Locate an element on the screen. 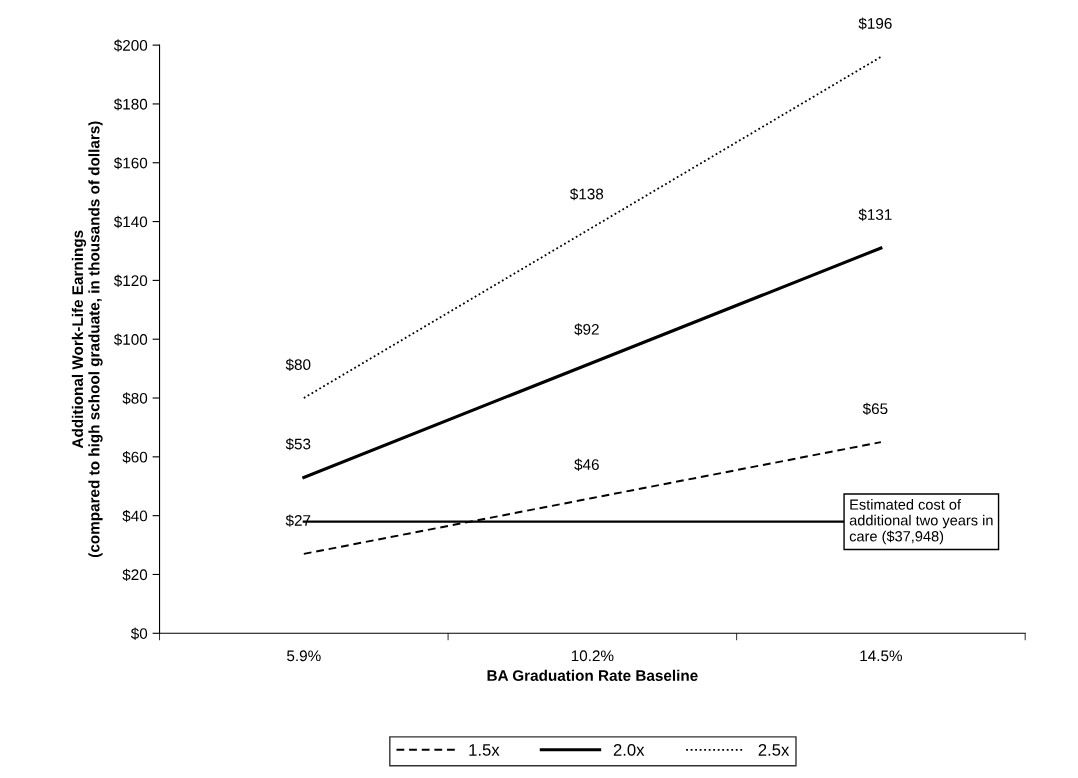  y-tick-label: $100 is located at coordinates (130, 339).